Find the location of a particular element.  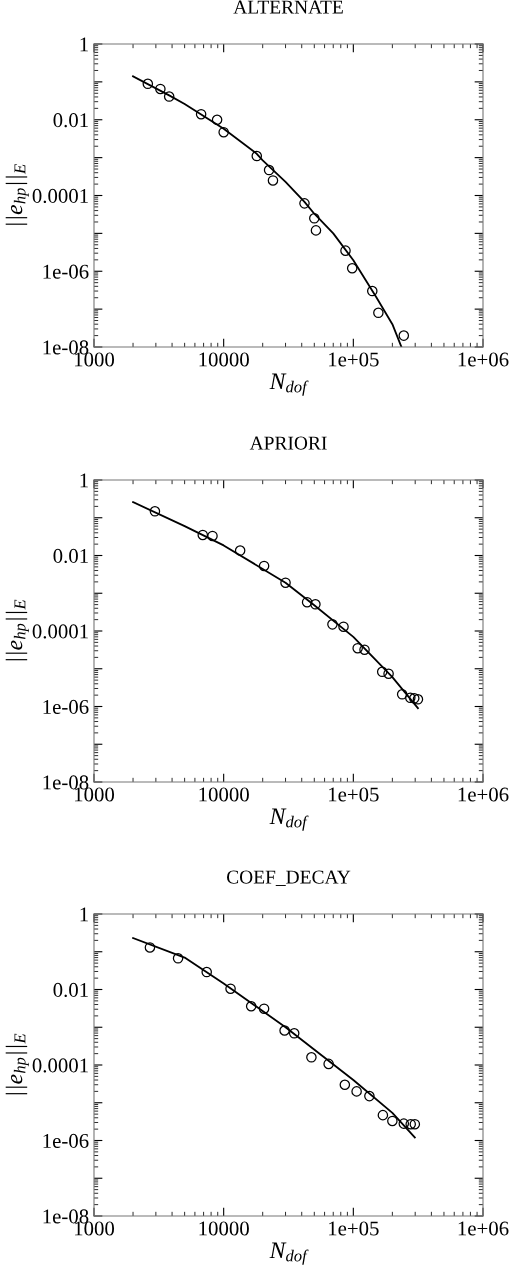

chart-title: COEF_DECAY is located at coordinates (288, 878).